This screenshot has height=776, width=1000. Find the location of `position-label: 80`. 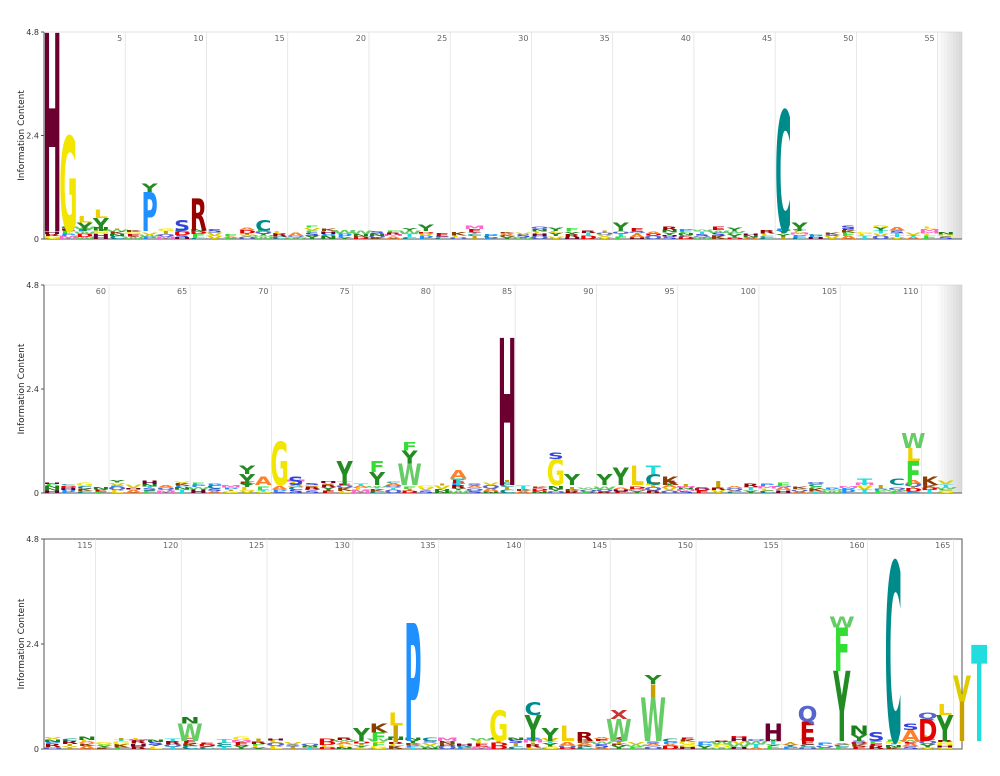

position-label: 80 is located at coordinates (426, 291).